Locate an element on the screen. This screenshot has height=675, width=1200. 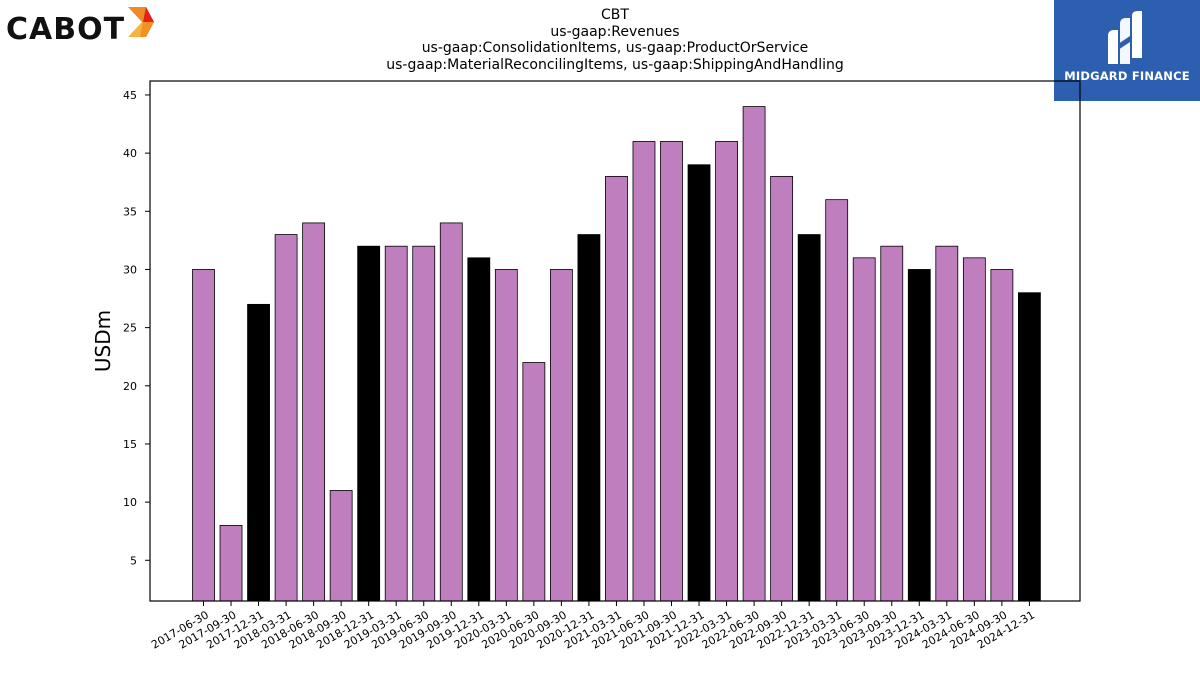
y-tick-label-40: 40 is located at coordinates (130, 153).